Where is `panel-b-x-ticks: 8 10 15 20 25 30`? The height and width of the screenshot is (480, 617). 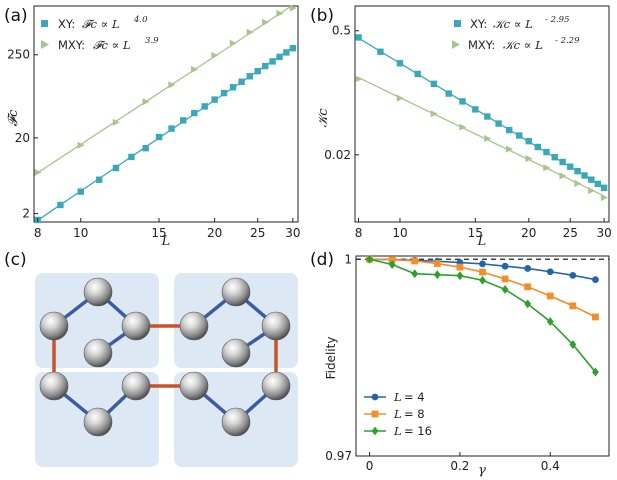 panel-b-x-ticks: 8 10 15 20 25 30 is located at coordinates (483, 229).